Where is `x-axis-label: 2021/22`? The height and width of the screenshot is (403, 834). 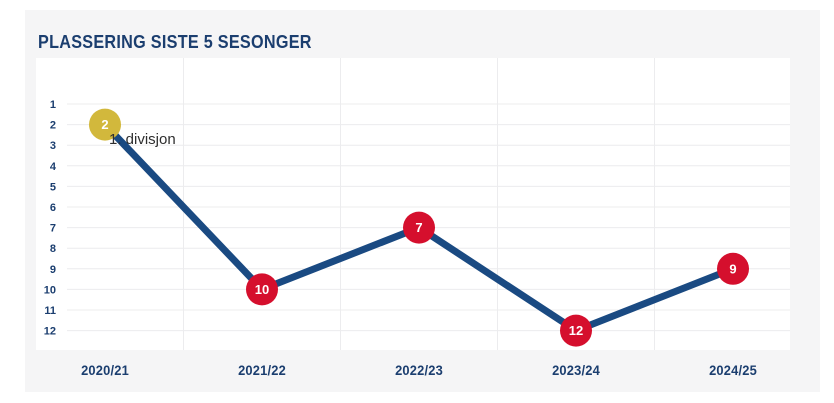
x-axis-label: 2021/22 is located at coordinates (262, 370).